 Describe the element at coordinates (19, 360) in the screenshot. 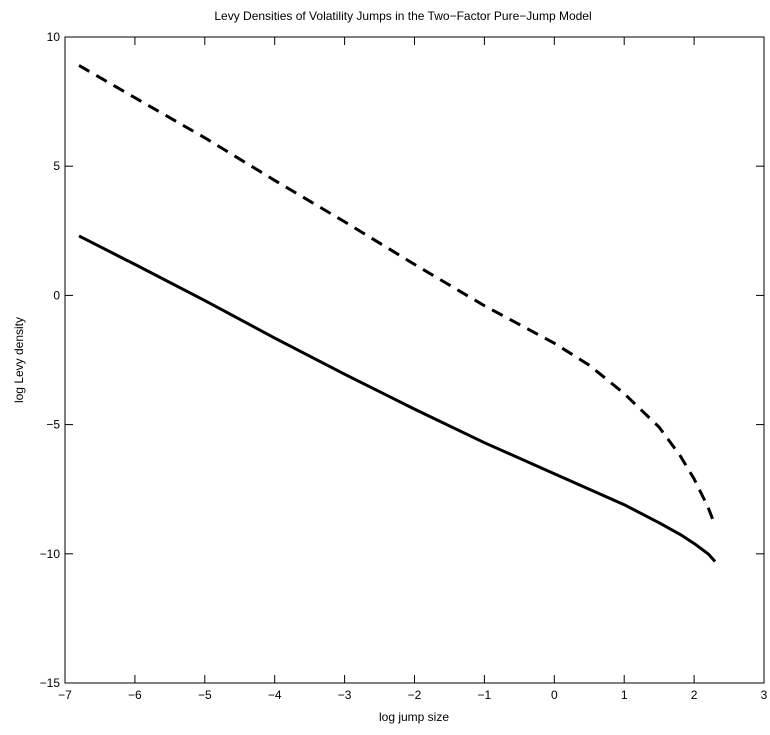

I see `y-axis-label: log Levy density` at that location.